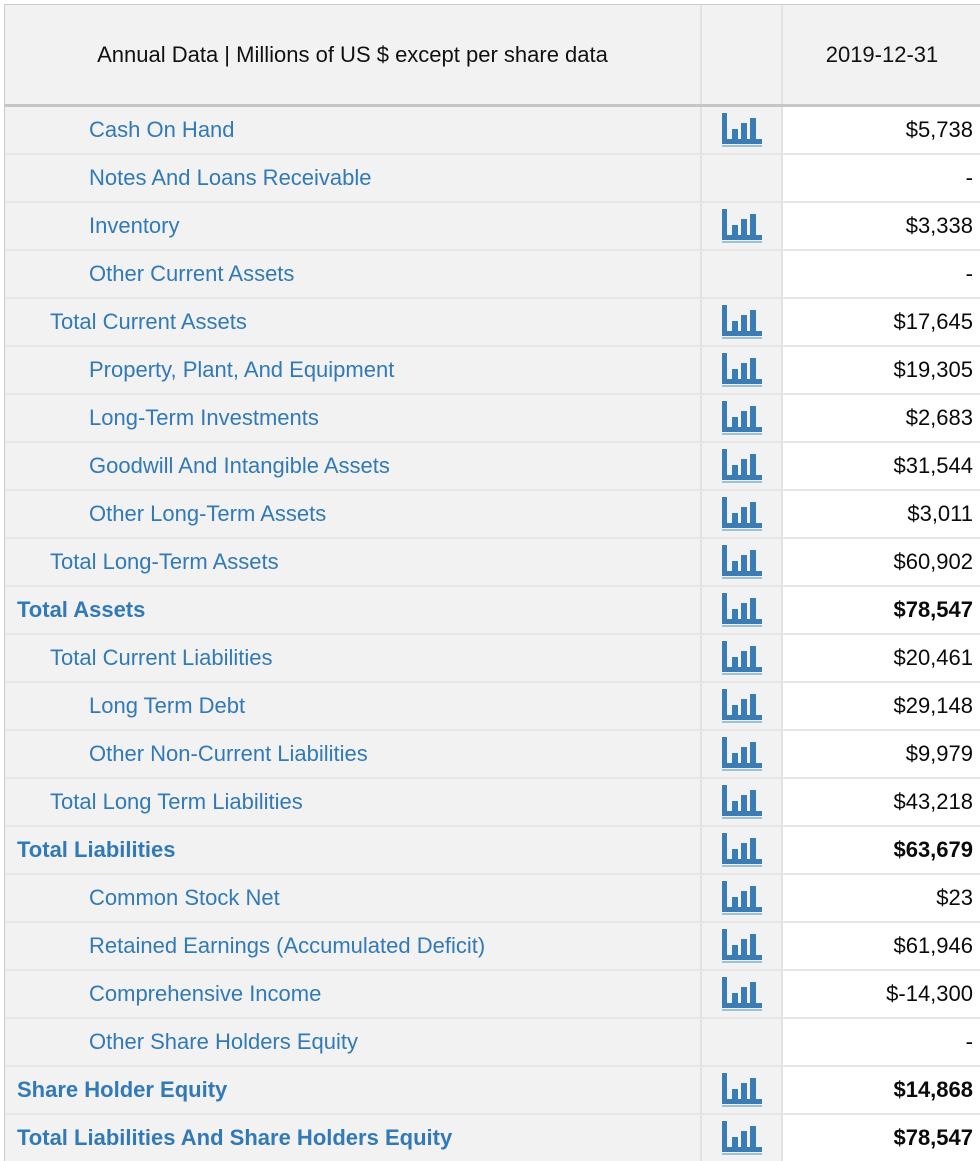 The height and width of the screenshot is (1161, 980). I want to click on row-label-link: Inventory, so click(134, 225).